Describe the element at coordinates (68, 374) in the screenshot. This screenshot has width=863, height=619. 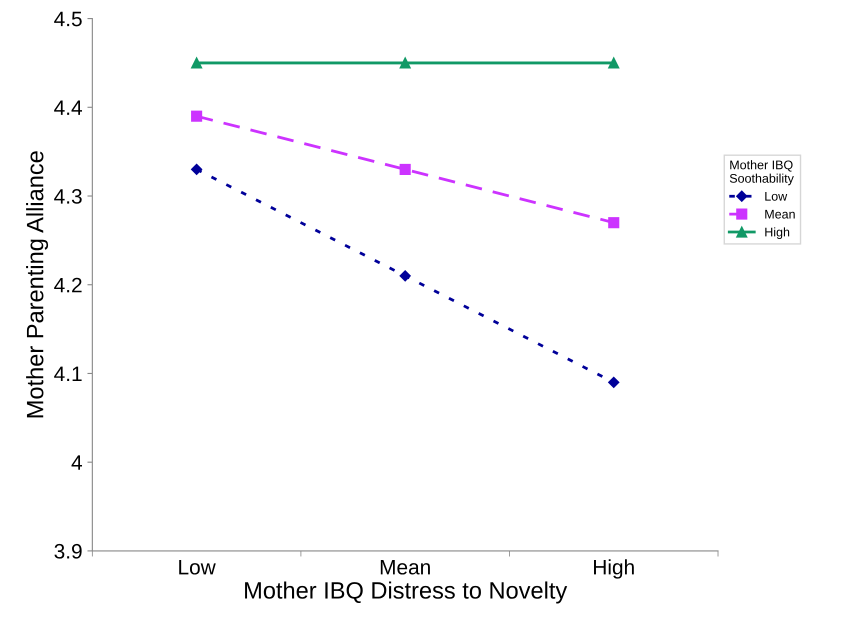
I see `y-tick-label: 4.1` at that location.